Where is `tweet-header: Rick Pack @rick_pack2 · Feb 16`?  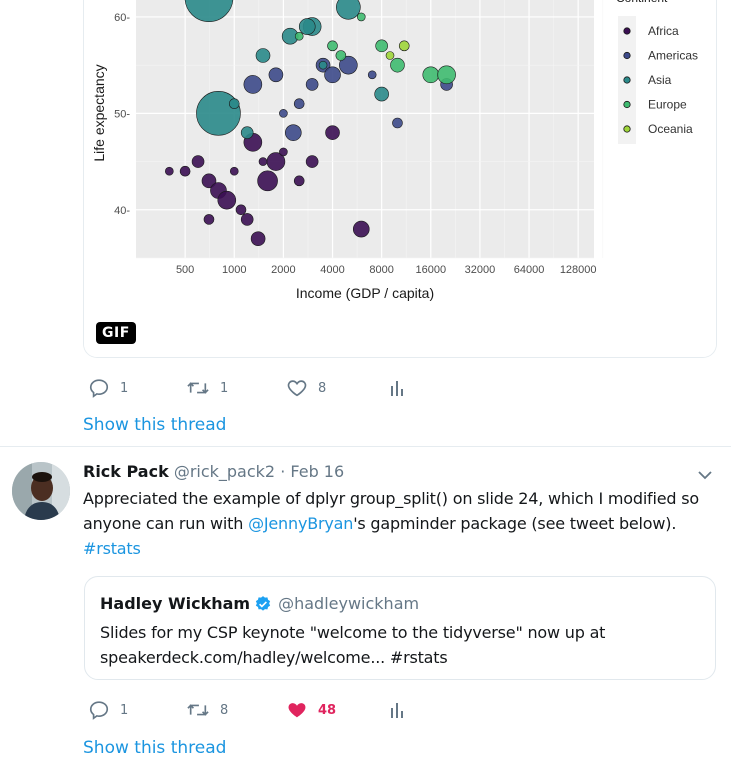 tweet-header: Rick Pack @rick_pack2 · Feb 16 is located at coordinates (213, 471).